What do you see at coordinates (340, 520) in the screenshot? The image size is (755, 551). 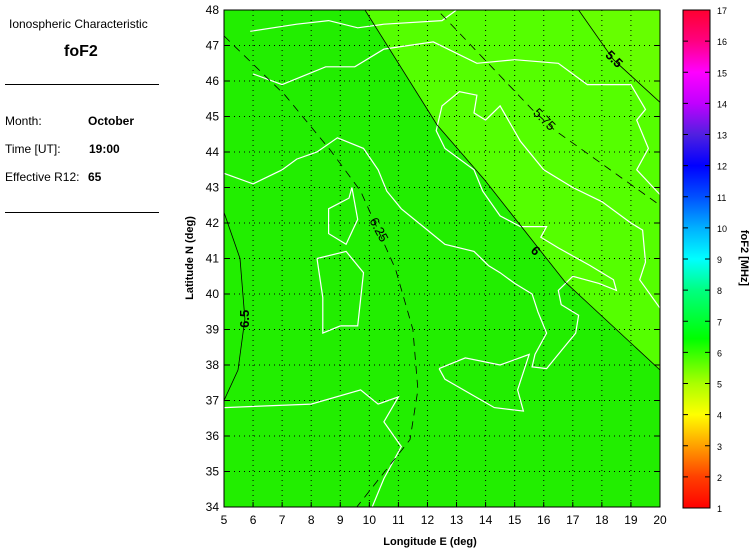 I see `x-tick-label: 9` at bounding box center [340, 520].